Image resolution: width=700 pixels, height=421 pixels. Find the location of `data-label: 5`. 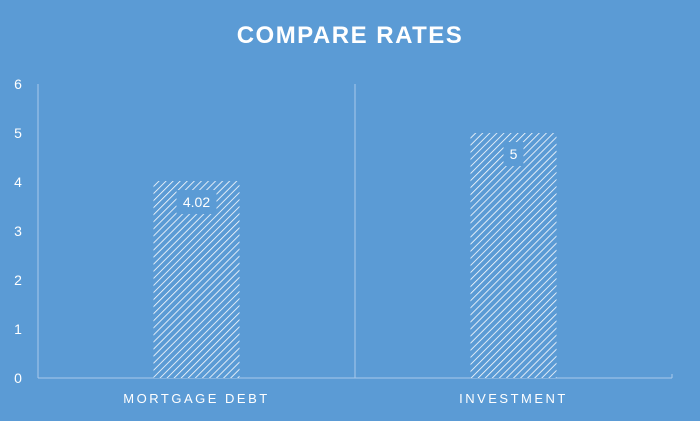

data-label: 5 is located at coordinates (514, 154).